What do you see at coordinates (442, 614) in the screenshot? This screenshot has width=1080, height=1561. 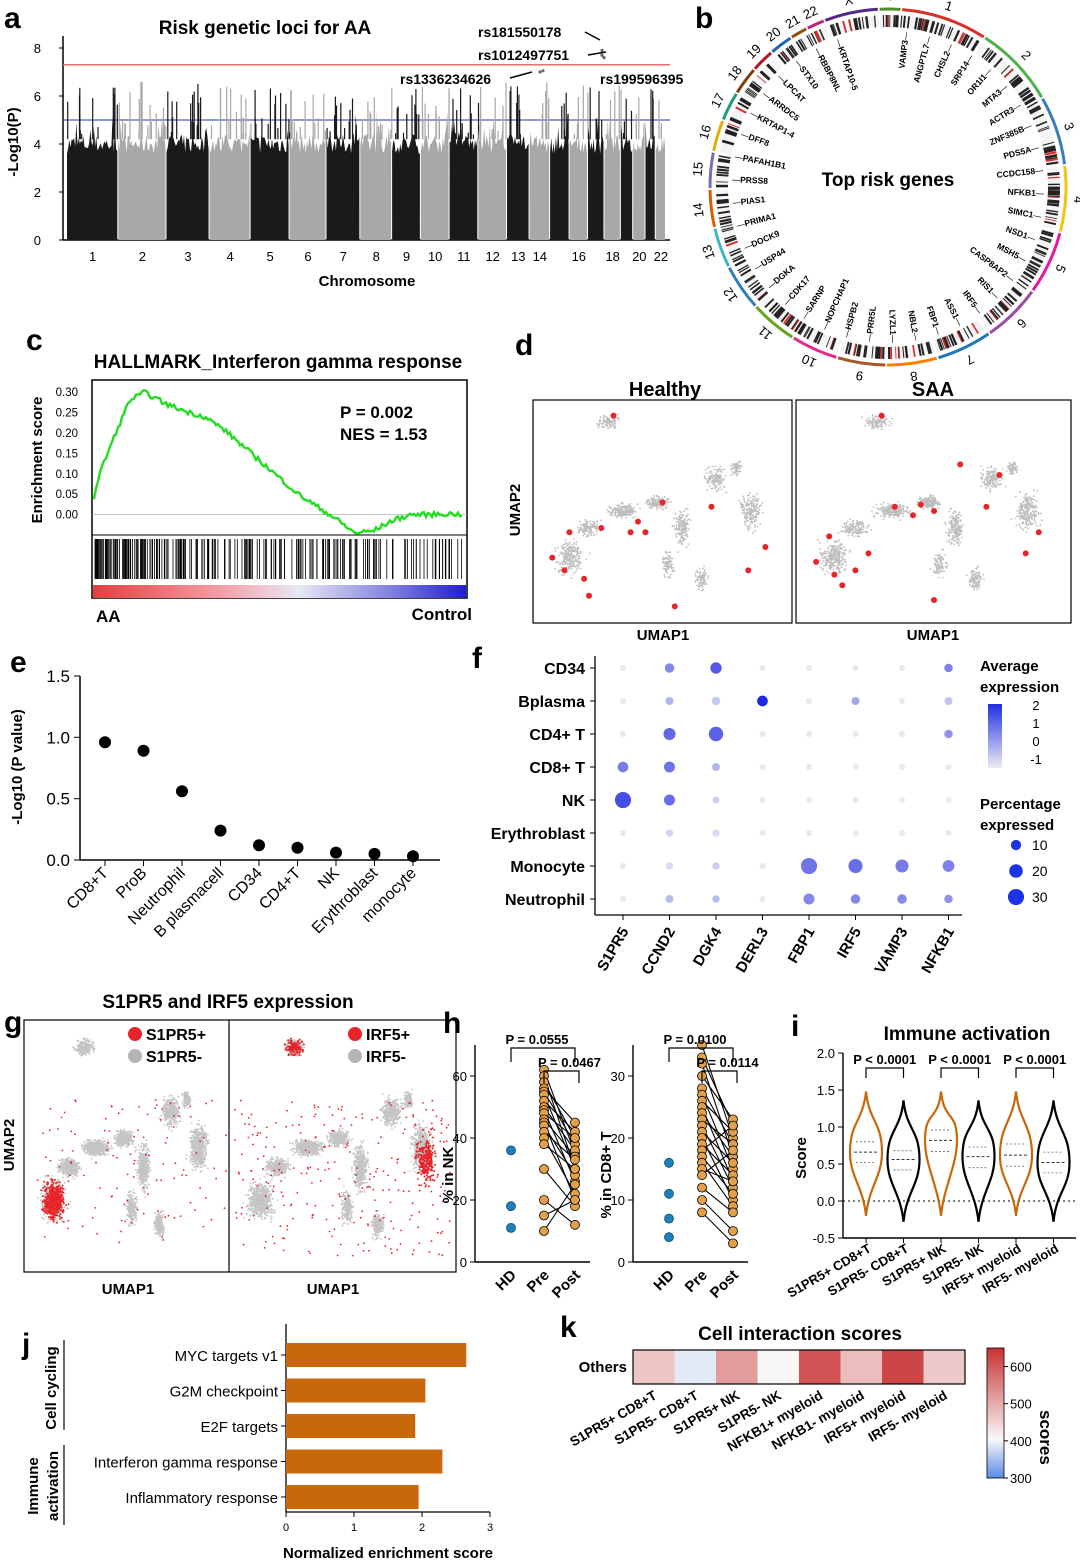 I see `gsea-control-label: Control` at bounding box center [442, 614].